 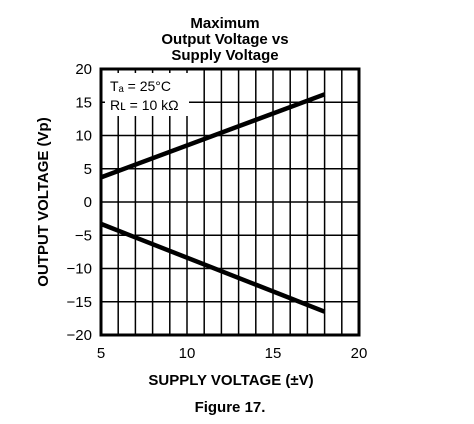 I want to click on y-tick-label: 15, so click(x=83, y=102).